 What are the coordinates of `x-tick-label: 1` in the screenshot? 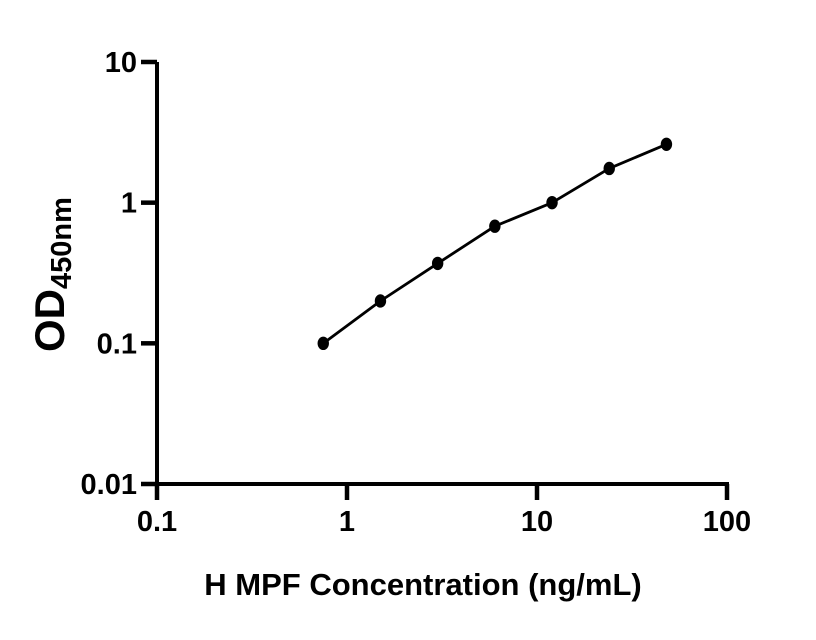 It's located at (347, 522).